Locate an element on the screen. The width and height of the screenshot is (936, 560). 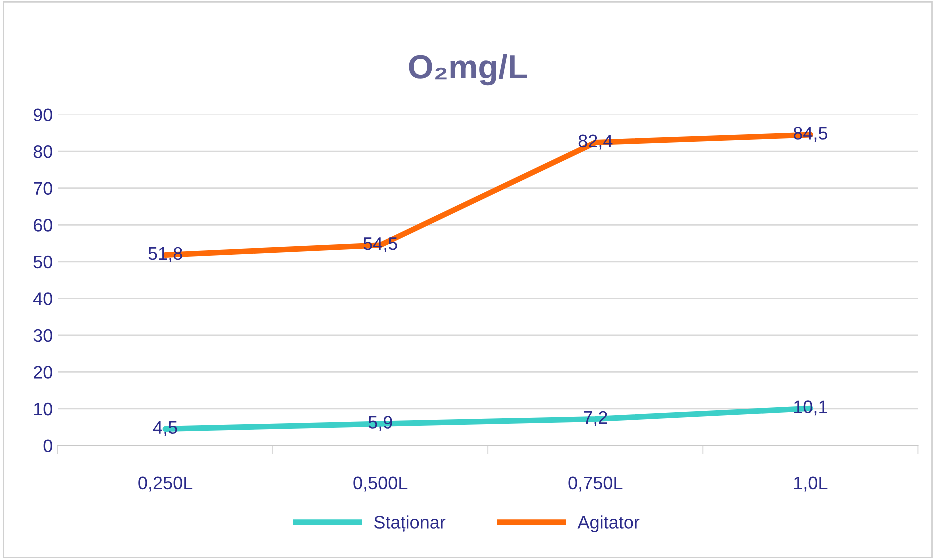
chart-title: O₂mg/L is located at coordinates (468, 70).